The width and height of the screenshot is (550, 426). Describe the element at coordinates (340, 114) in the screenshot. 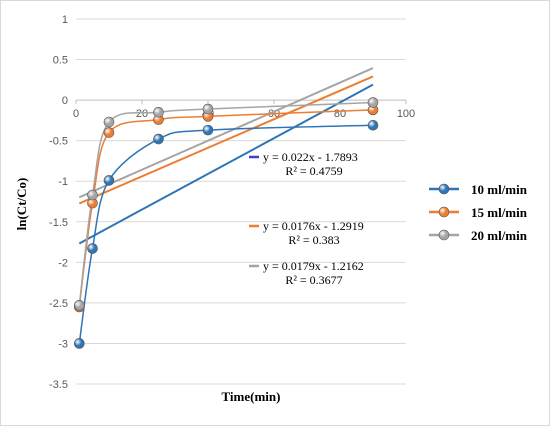

I see `x-tick-label: 80` at that location.